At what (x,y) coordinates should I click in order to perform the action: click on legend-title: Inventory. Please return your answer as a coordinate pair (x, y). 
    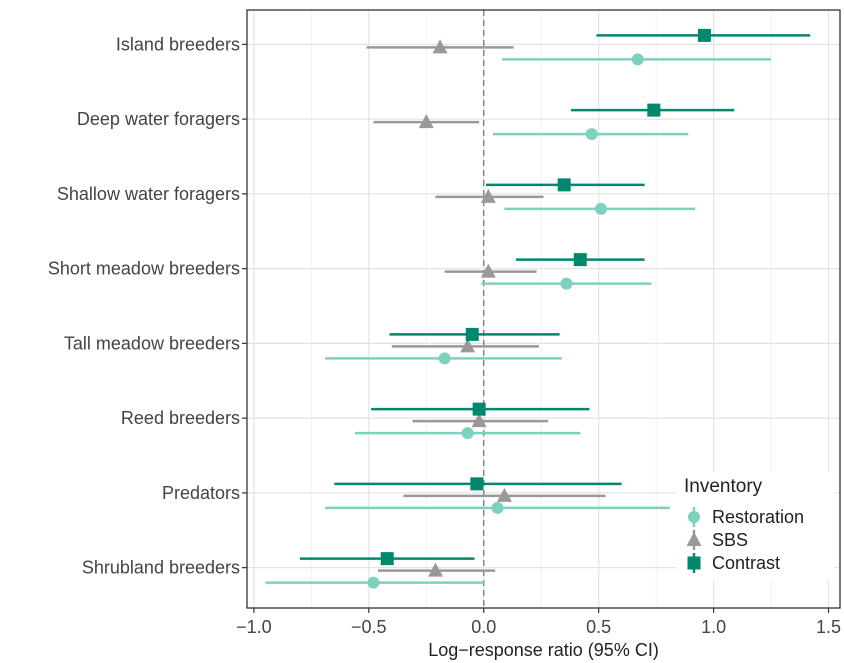
    Looking at the image, I should click on (723, 486).